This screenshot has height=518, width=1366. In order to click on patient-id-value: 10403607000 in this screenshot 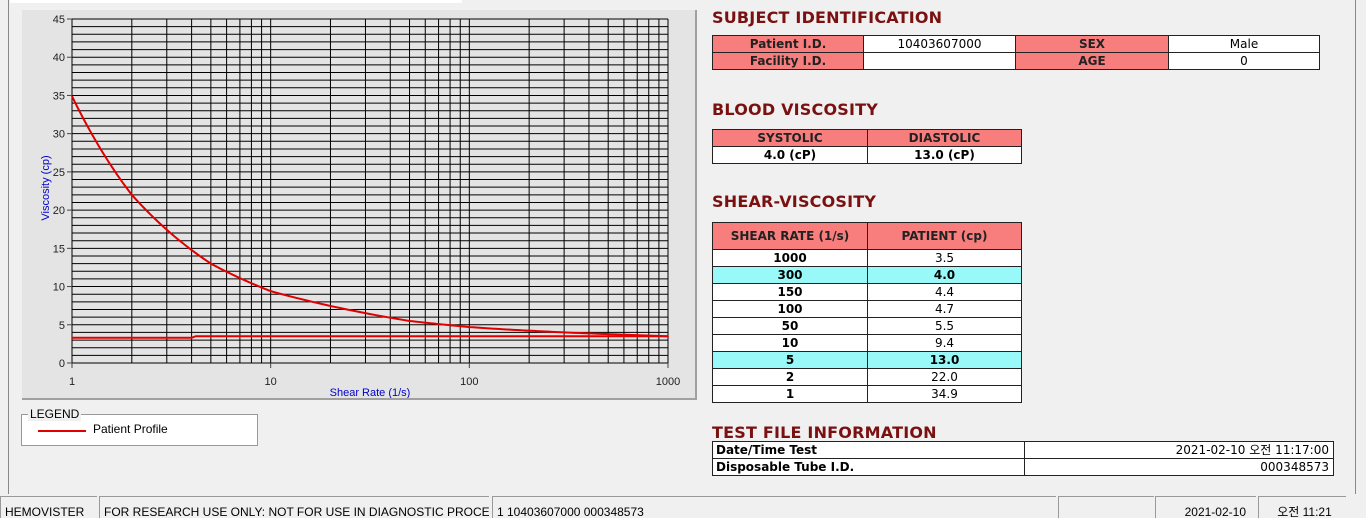, I will do `click(939, 44)`.